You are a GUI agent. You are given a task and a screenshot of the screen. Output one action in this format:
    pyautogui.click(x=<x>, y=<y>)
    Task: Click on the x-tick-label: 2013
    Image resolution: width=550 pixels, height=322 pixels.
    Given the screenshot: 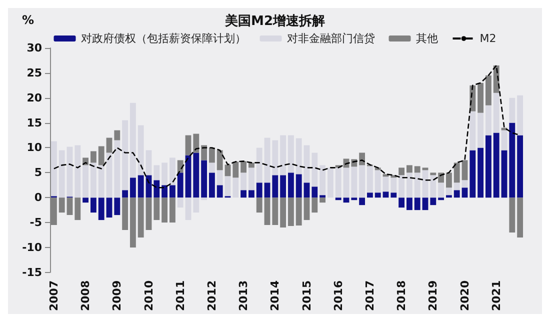 What is the action you would take?
    pyautogui.click(x=243, y=296)
    